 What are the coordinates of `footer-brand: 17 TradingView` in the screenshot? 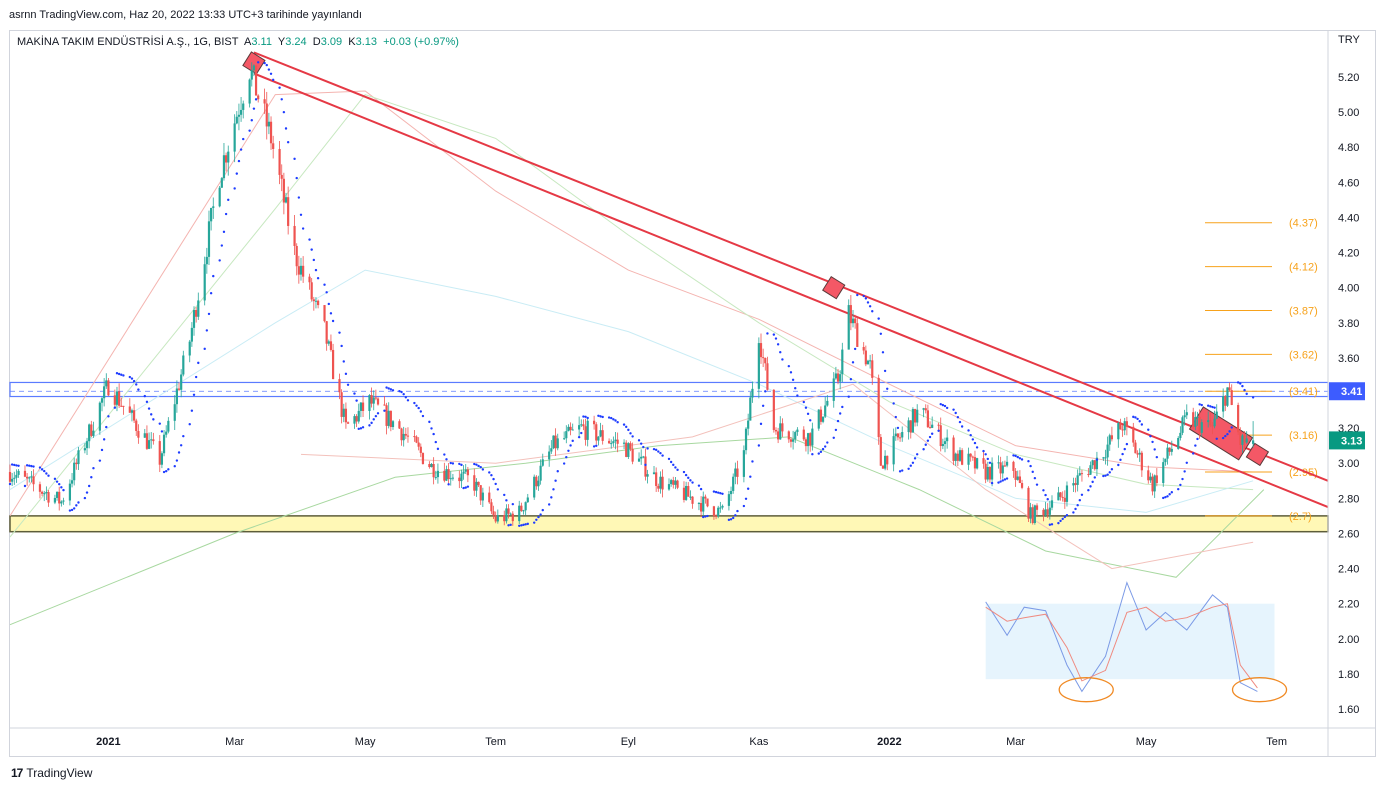 It's located at (51, 773).